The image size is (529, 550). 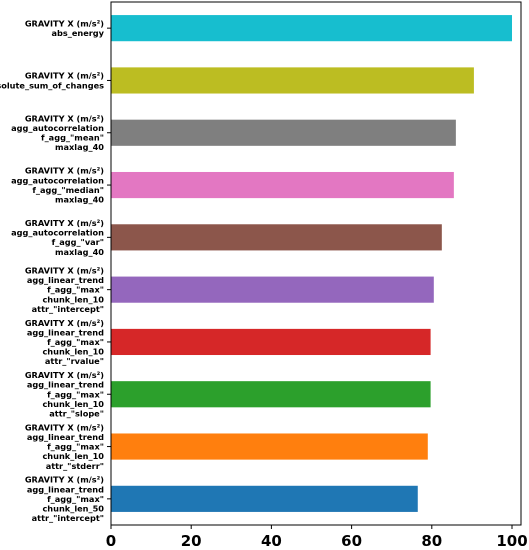 I want to click on x-tick-label-1: 20, so click(x=191, y=541).